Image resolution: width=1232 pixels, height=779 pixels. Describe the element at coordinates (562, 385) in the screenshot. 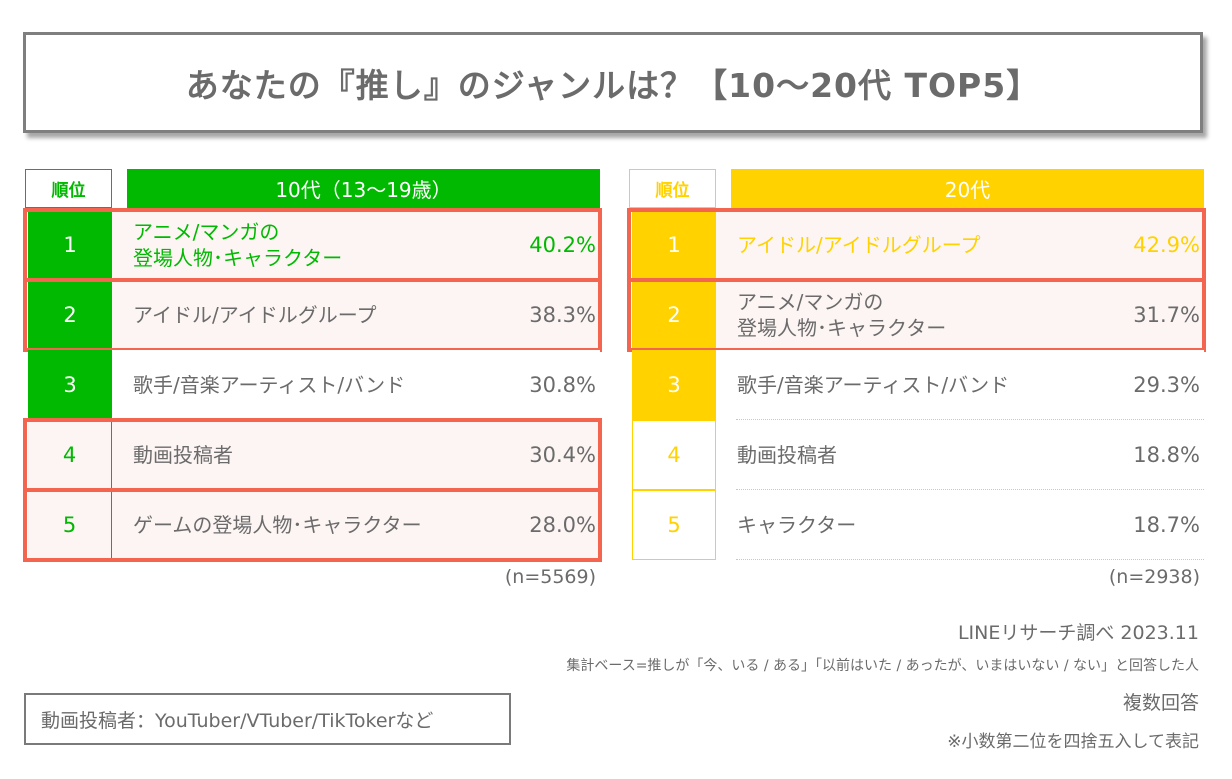

I see `percentage-value: 30.8%` at that location.